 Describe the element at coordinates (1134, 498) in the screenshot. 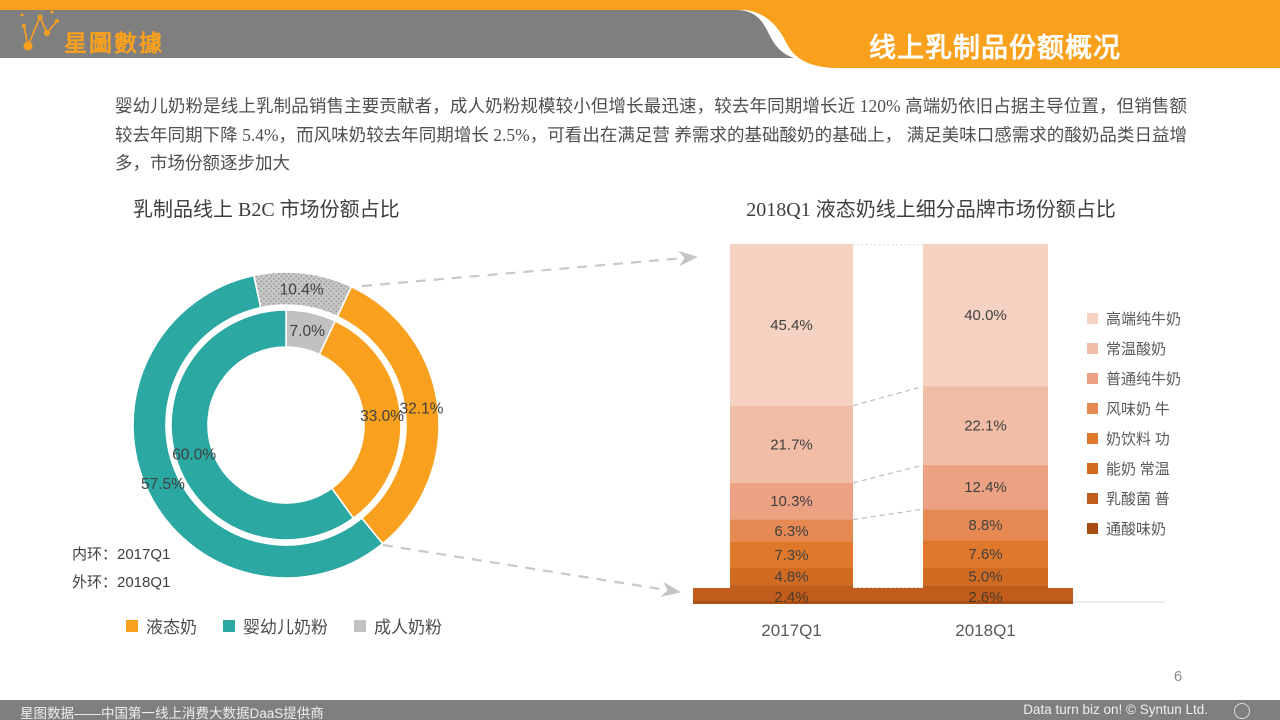

I see `legend-item: 乳酸菌 普` at that location.